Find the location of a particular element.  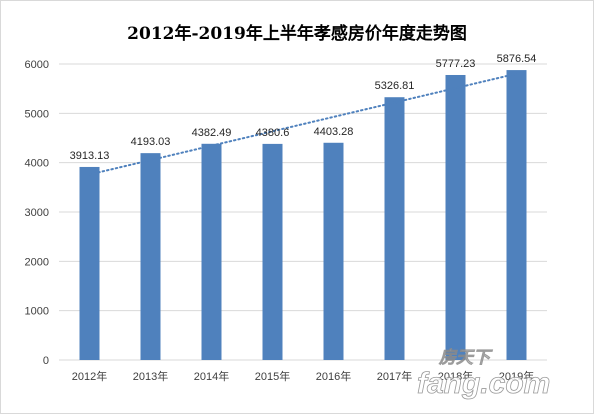

bar-2014年 is located at coordinates (211, 251).